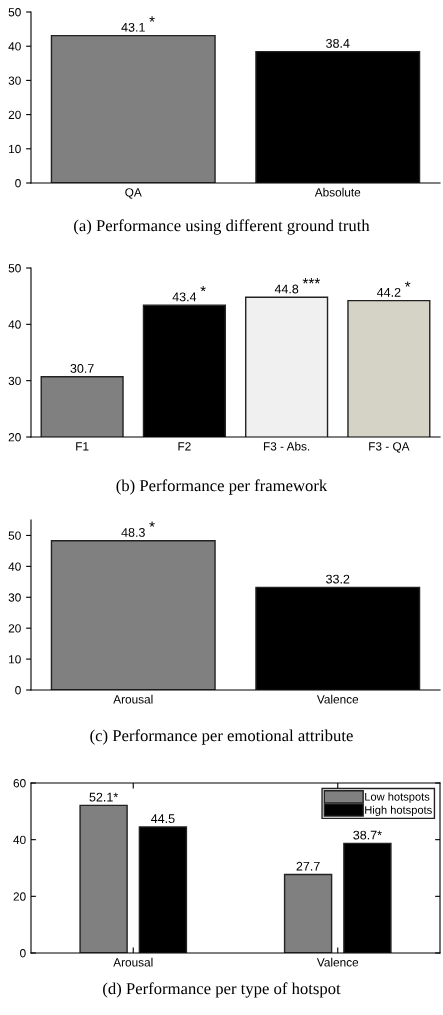  I want to click on data-label: 44.2, so click(389, 292).